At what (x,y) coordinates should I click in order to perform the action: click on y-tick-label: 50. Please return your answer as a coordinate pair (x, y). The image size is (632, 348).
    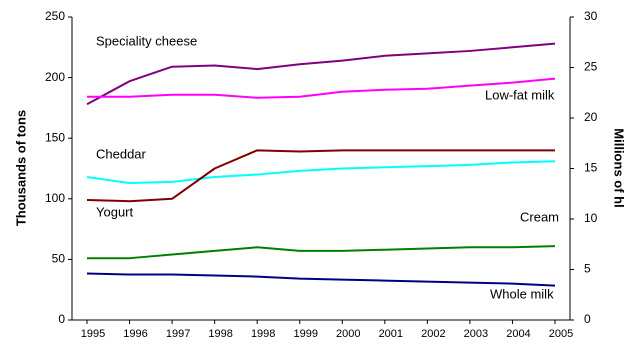
    Looking at the image, I should click on (59, 259).